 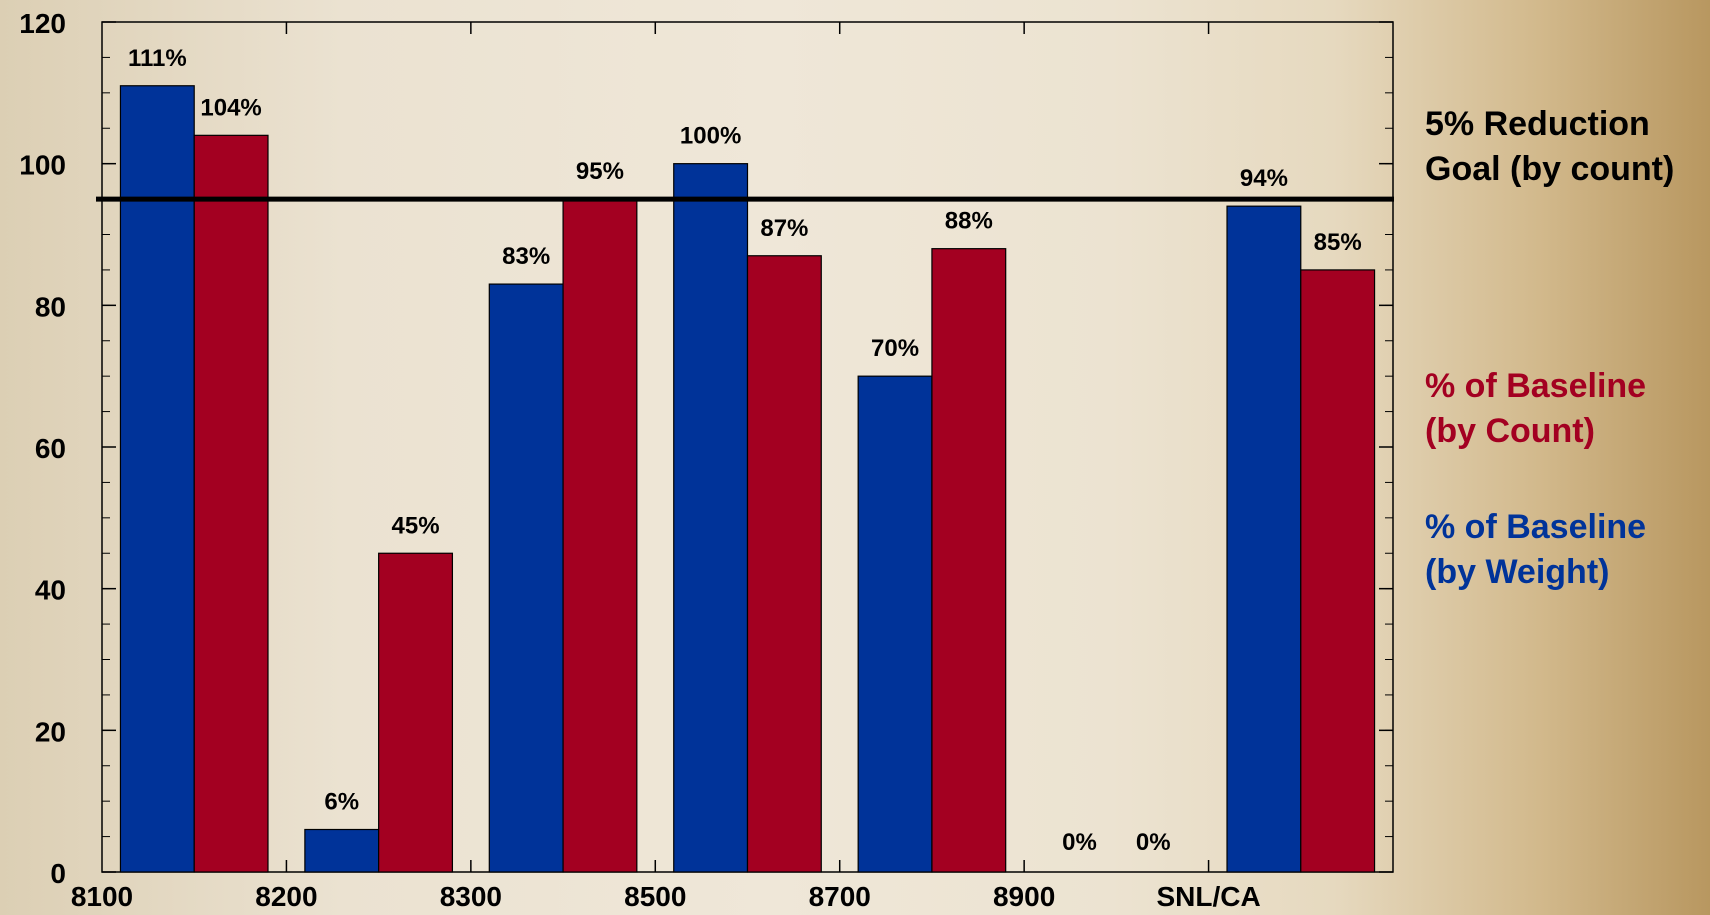 What do you see at coordinates (1510, 431) in the screenshot?
I see `legend-count-line2: (by Count)` at bounding box center [1510, 431].